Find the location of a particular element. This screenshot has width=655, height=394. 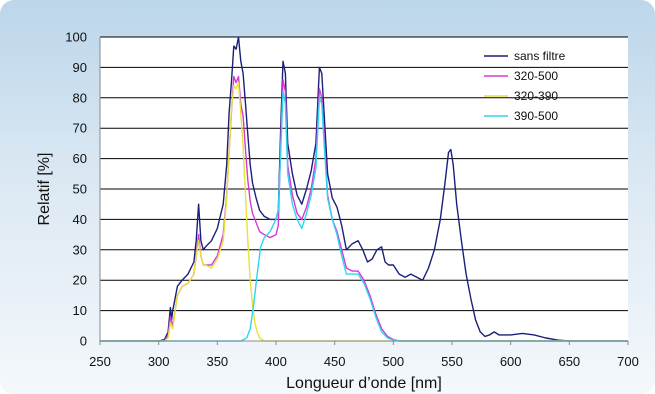

legend: sans filtre 320-500 320-390 390-500 is located at coordinates (525, 86).